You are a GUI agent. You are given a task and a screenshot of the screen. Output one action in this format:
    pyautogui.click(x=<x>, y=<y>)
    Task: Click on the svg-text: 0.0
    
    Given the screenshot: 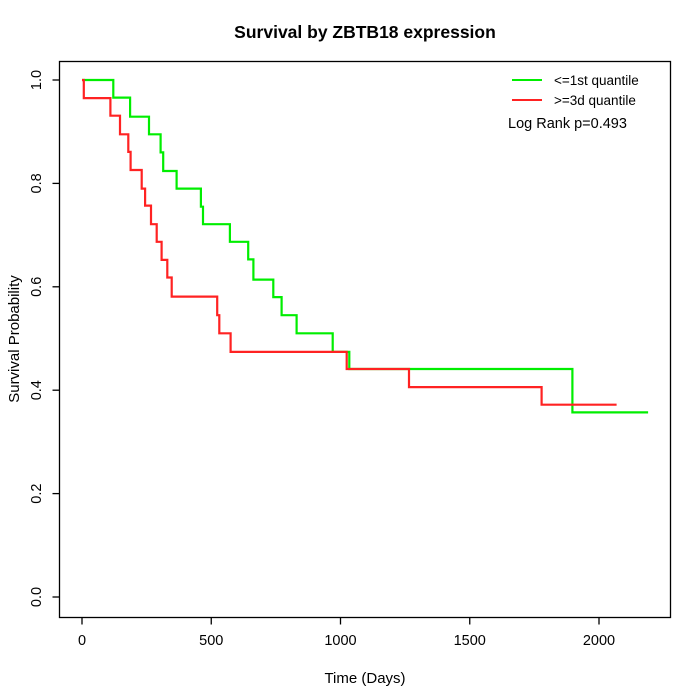 What is the action you would take?
    pyautogui.click(x=37, y=597)
    